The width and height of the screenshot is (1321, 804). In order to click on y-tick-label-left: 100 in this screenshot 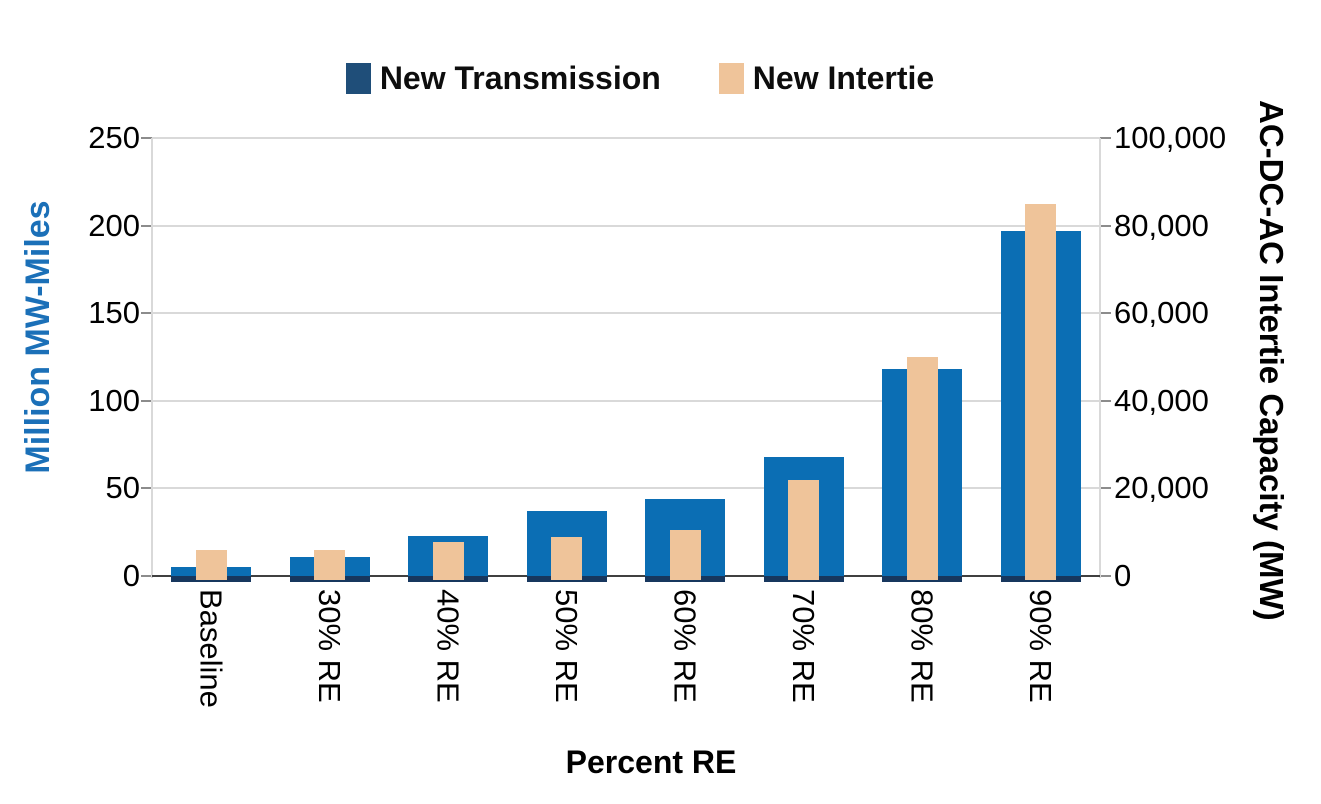, I will do `click(114, 400)`.